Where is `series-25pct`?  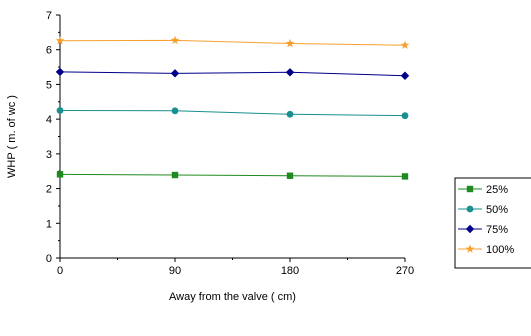 series-25pct is located at coordinates (232, 175).